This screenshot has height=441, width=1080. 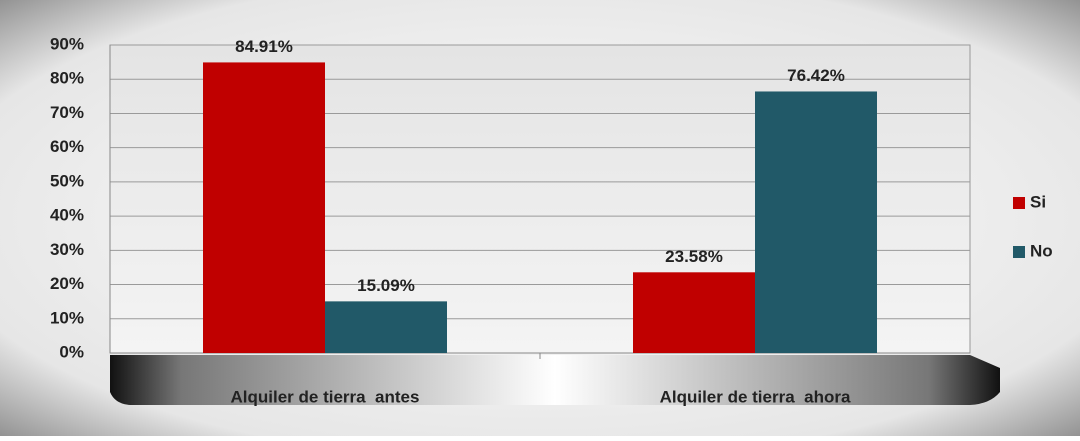 I want to click on y-tick-label: 50%, so click(x=67, y=180).